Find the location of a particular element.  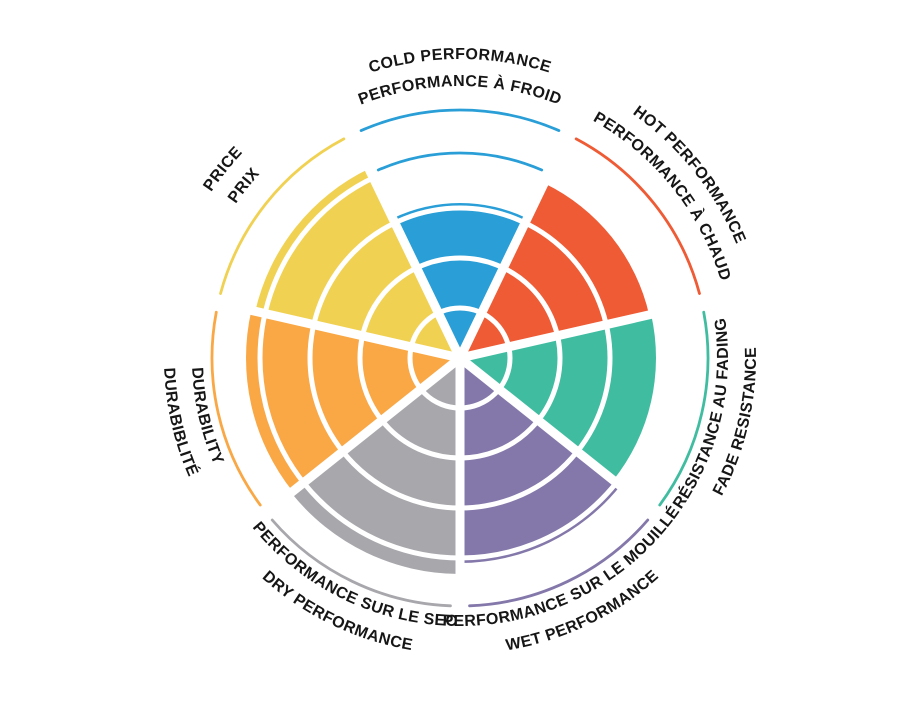

label-cold-performance-fr: PERFORMANCE À FROID is located at coordinates (460, 91).